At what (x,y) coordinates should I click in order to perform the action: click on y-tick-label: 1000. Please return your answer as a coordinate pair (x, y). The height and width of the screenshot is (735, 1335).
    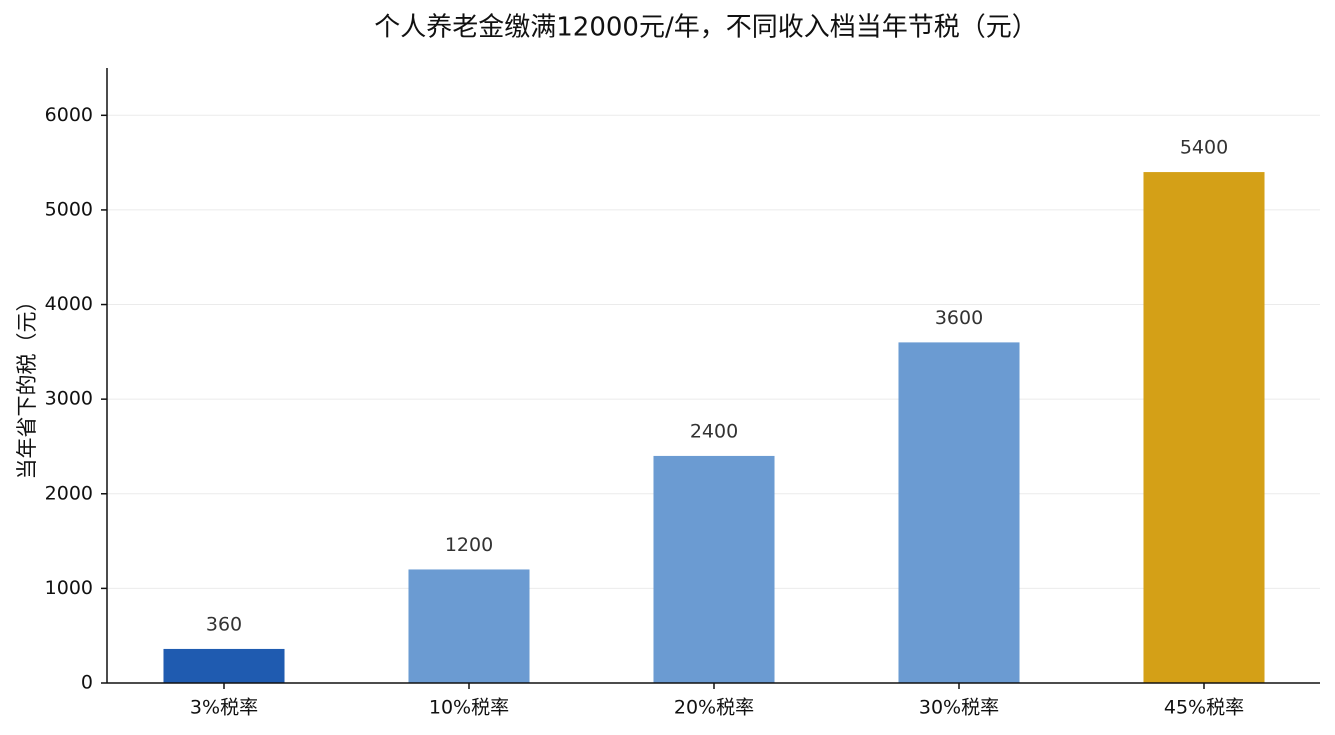
    Looking at the image, I should click on (69, 588).